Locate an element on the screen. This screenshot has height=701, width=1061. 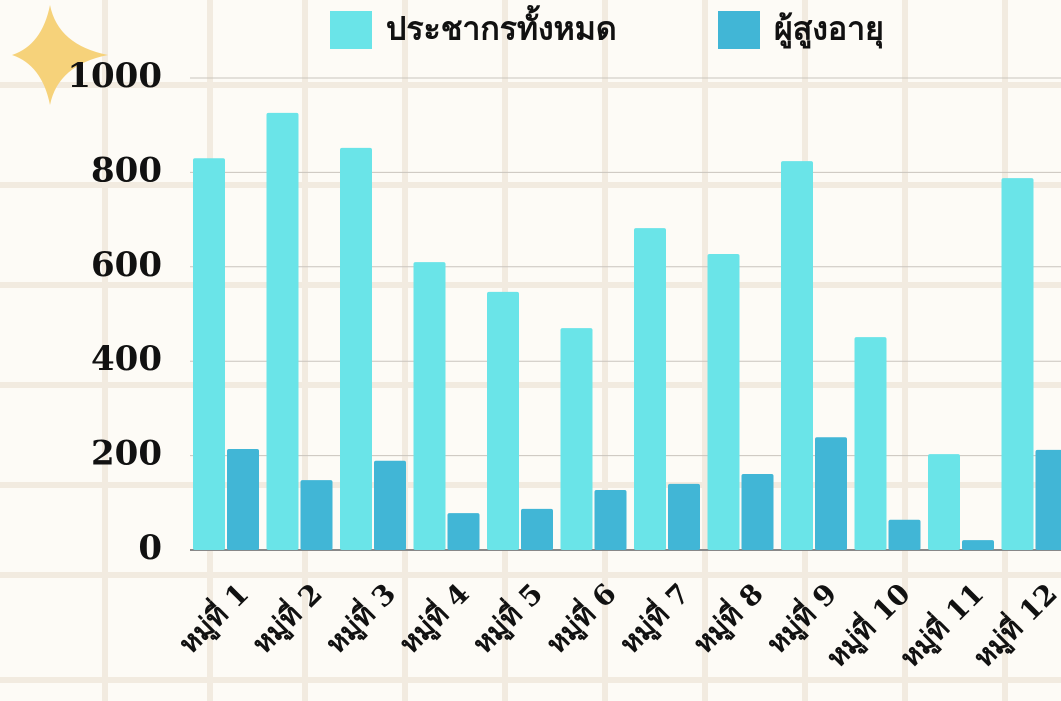
x-tick-label: หมู่ที่ 7 is located at coordinates (653, 617).